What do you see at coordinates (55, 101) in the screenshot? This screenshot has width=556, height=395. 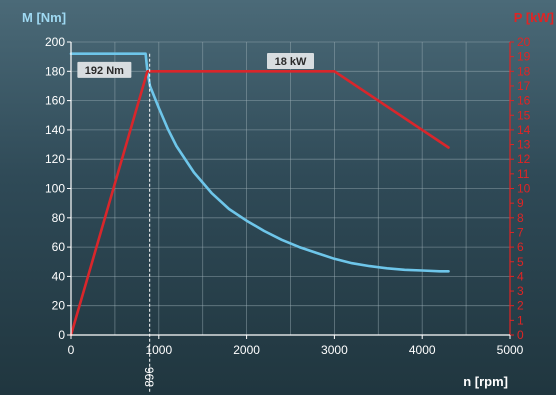 I see `left-tick-label: 160` at bounding box center [55, 101].